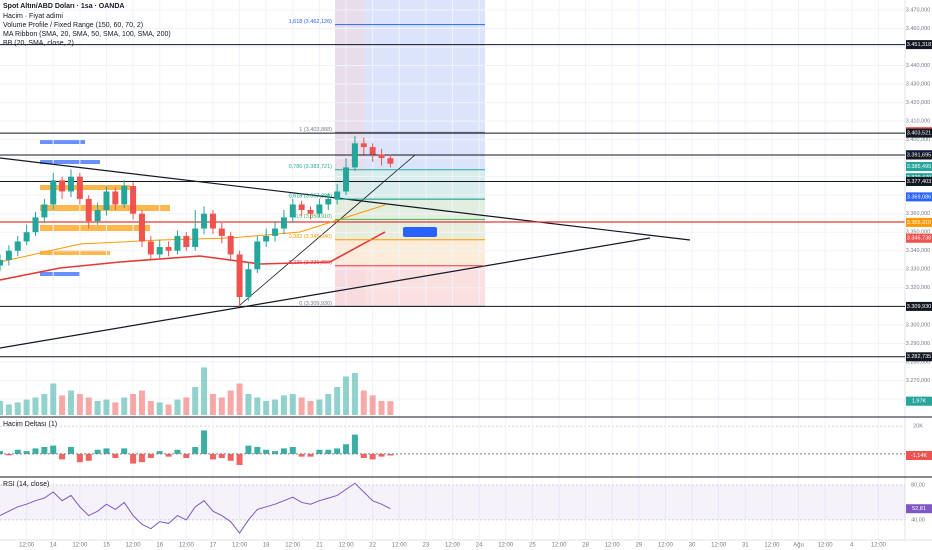 The image size is (932, 550). I want to click on trendline, so click(325, 293).